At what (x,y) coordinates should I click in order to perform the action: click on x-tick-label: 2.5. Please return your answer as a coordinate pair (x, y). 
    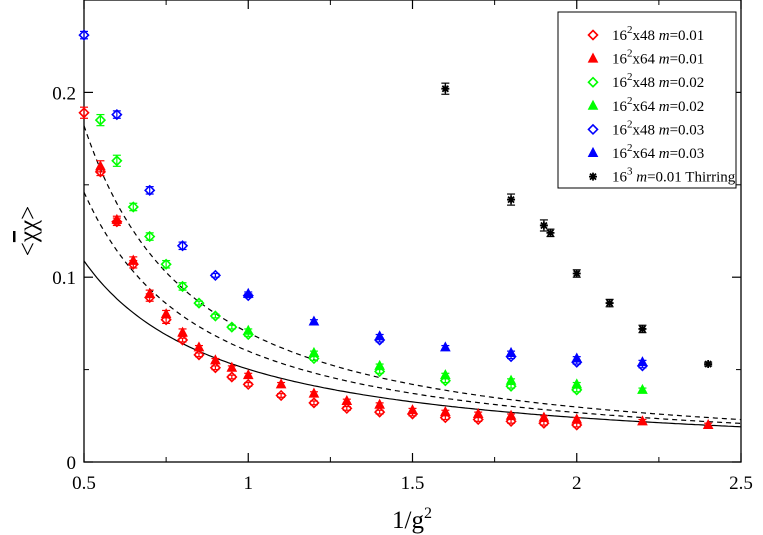
    Looking at the image, I should click on (741, 483).